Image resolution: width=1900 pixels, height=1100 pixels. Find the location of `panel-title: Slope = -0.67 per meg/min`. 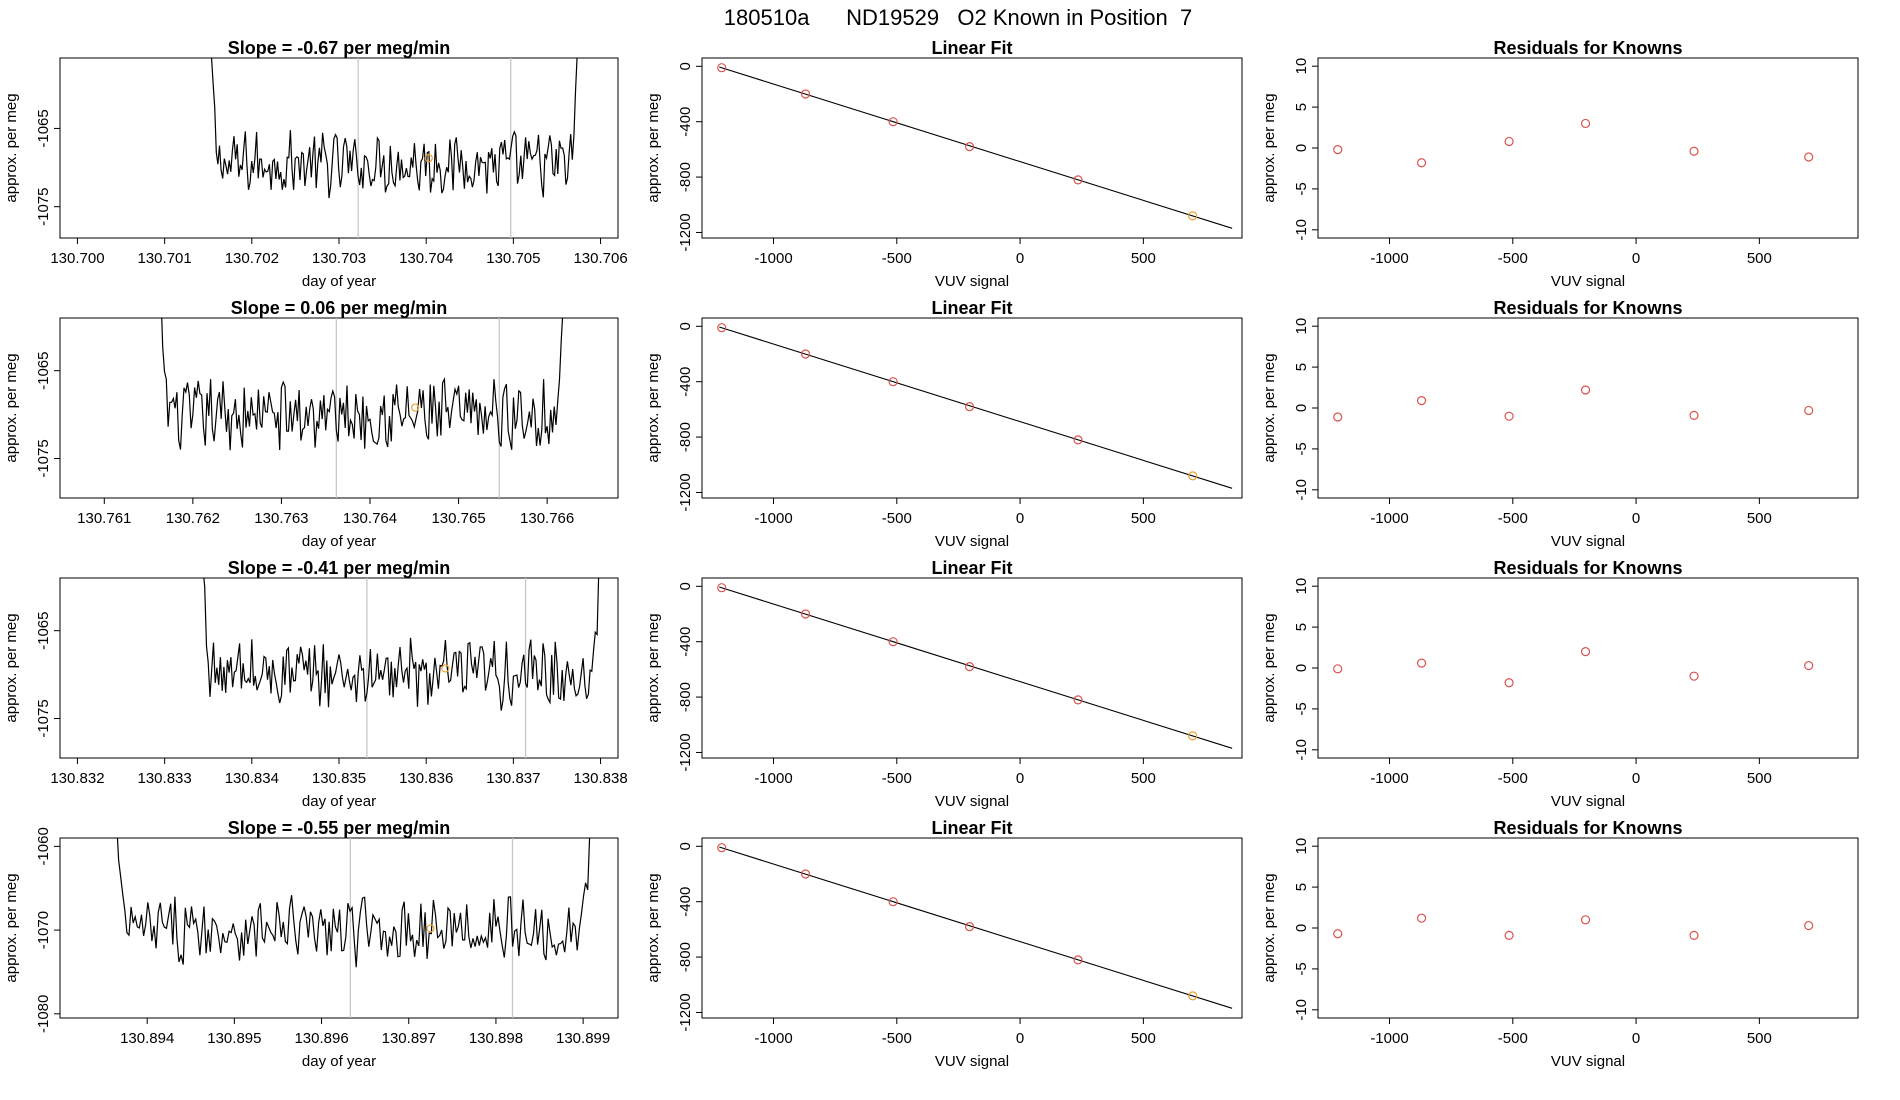

panel-title: Slope = -0.67 per meg/min is located at coordinates (339, 48).